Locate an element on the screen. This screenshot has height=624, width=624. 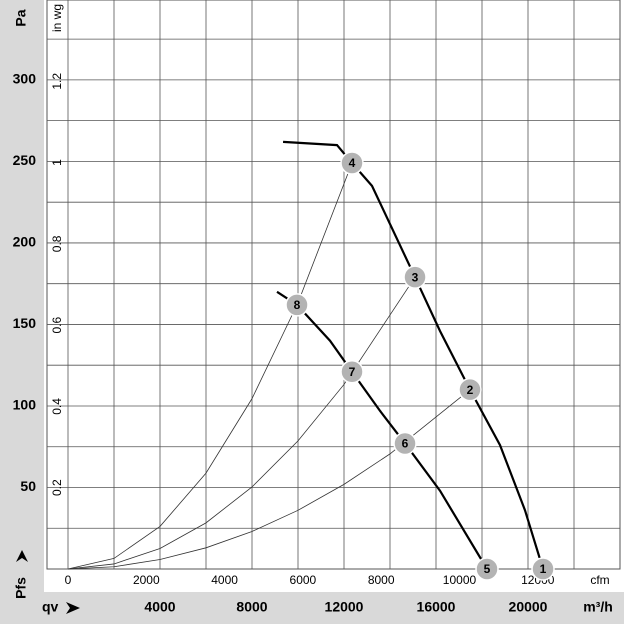
x-tick-label: 4000 is located at coordinates (159, 607).